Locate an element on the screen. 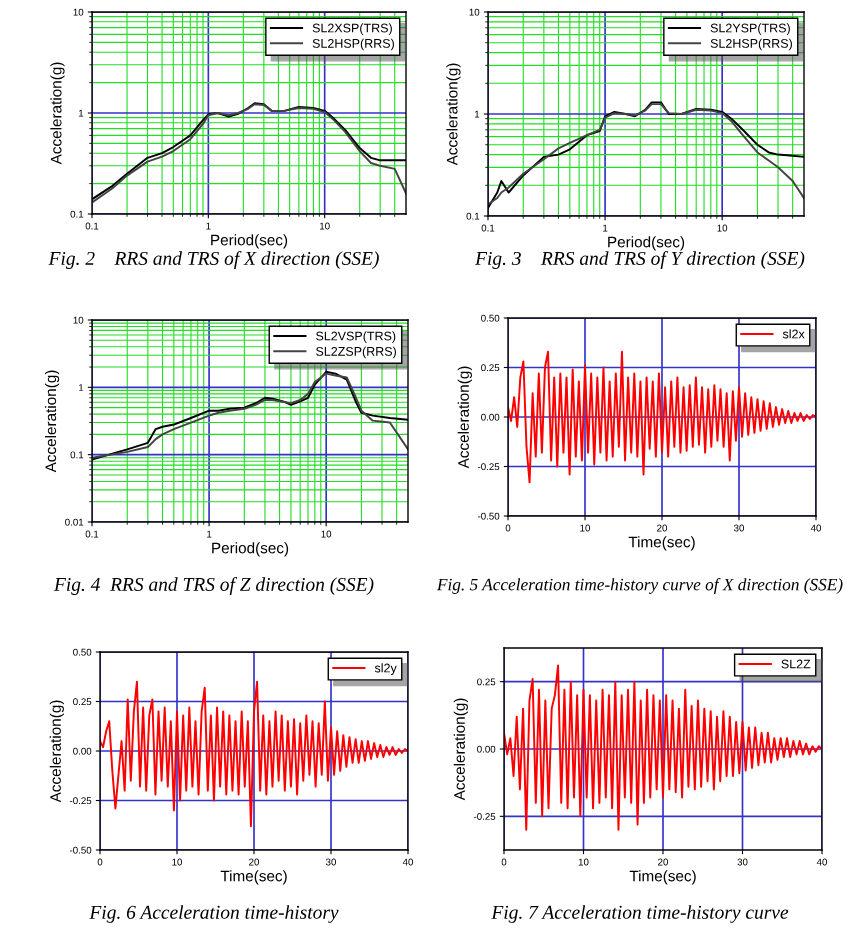 The width and height of the screenshot is (852, 936). caption: Fig. 4 RRS and TRS of Z direction (SSE) is located at coordinates (213, 586).